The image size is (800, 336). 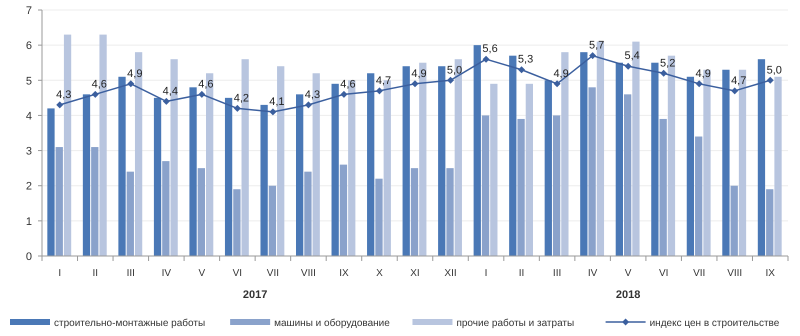 I want to click on y-tick-label: 7, so click(x=29, y=11).